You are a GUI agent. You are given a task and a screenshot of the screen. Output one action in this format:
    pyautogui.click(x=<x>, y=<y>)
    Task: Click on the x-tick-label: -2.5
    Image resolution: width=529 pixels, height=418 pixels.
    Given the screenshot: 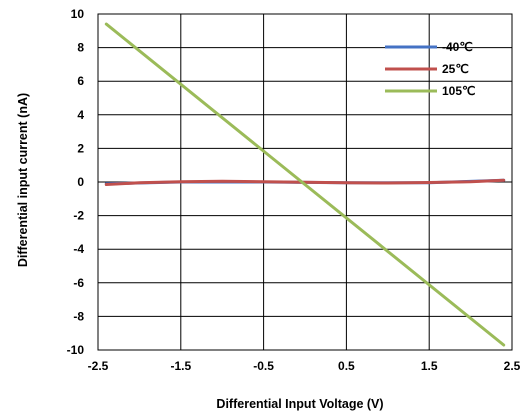 What is the action you would take?
    pyautogui.click(x=98, y=366)
    